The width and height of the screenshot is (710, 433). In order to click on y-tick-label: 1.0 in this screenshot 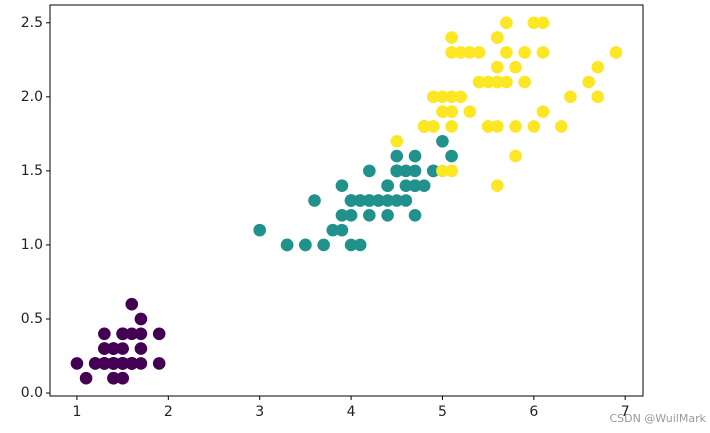, I will do `click(32, 245)`.